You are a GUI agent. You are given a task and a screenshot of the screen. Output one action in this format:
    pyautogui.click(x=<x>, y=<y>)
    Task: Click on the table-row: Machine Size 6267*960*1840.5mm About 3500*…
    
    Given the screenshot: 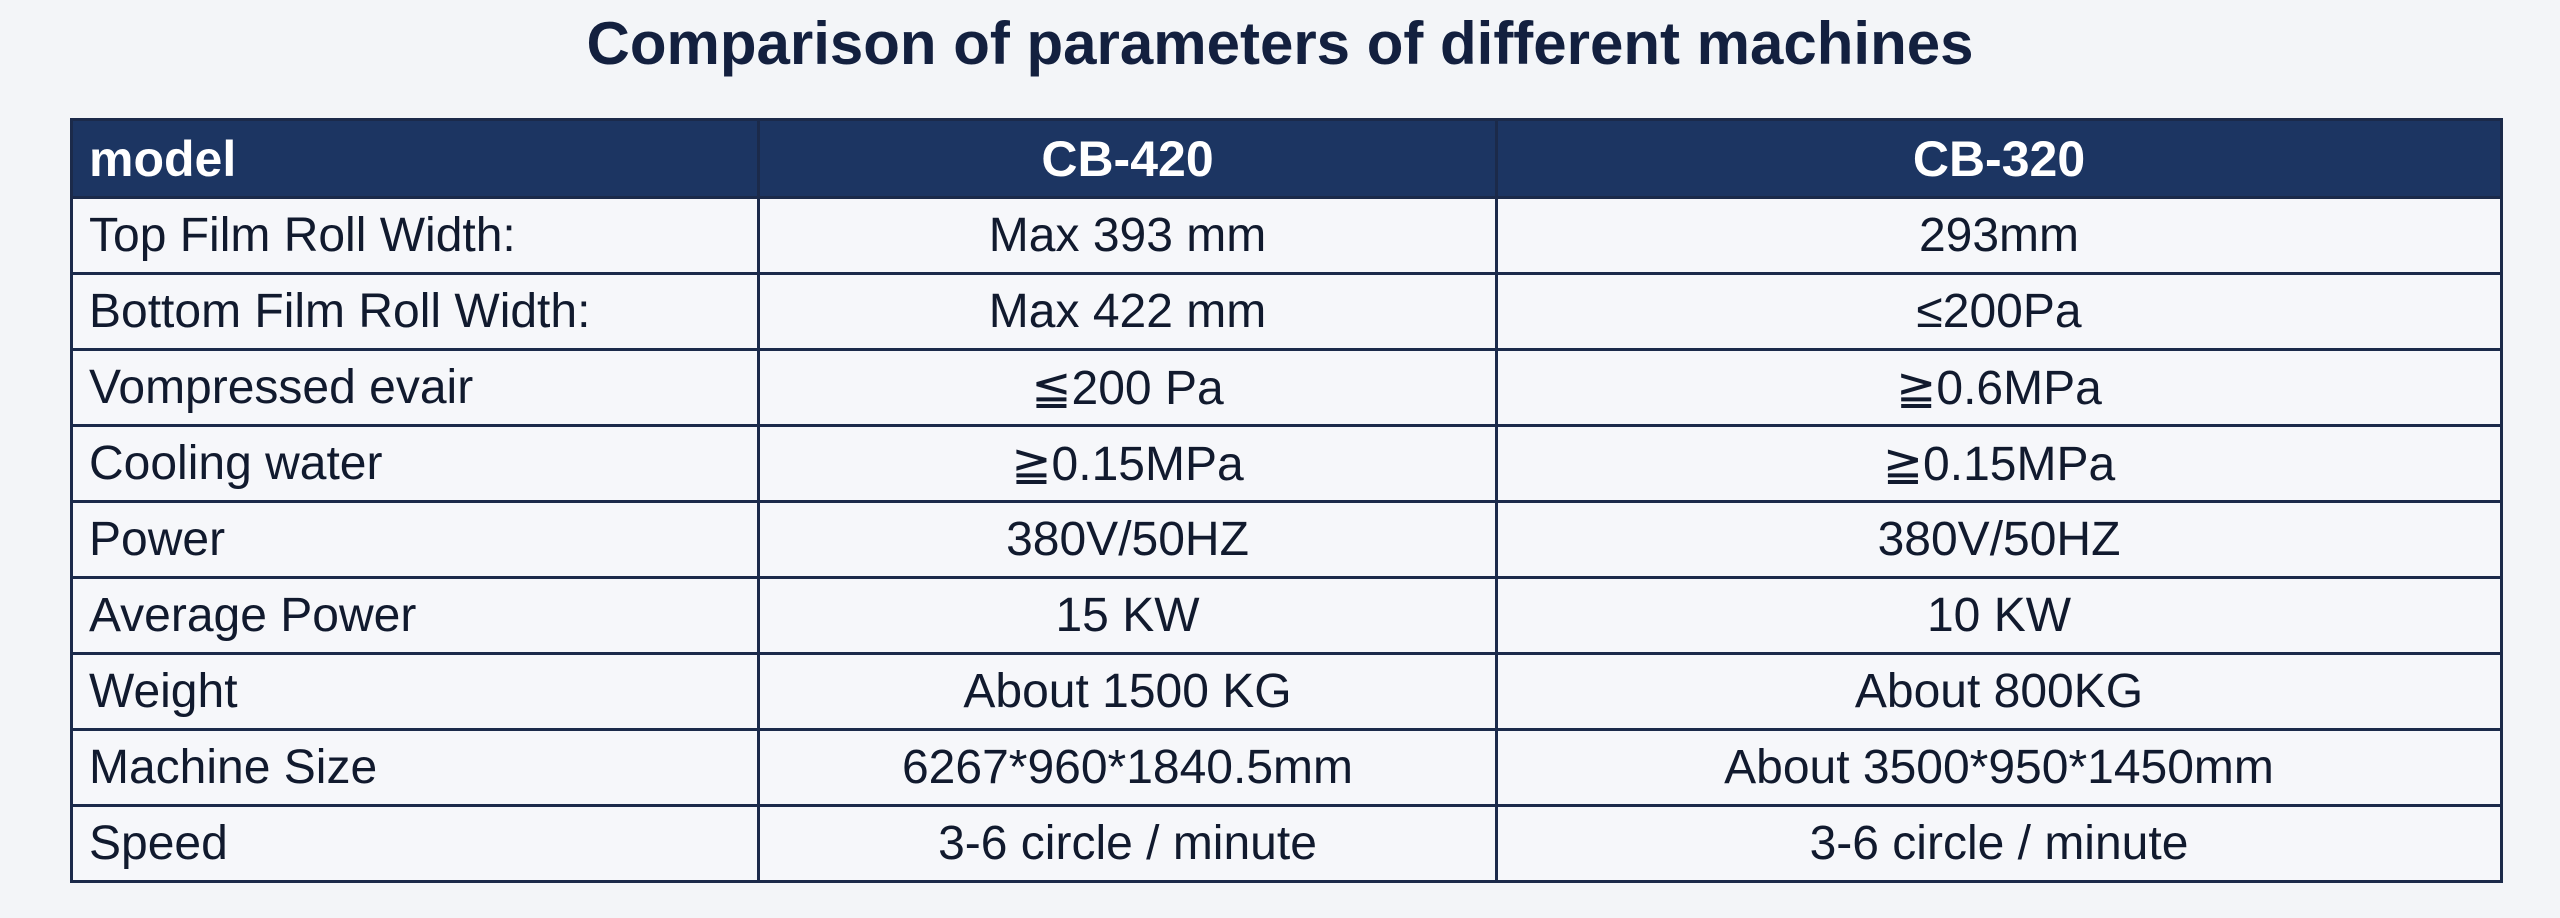 What is the action you would take?
    pyautogui.click(x=1286, y=767)
    